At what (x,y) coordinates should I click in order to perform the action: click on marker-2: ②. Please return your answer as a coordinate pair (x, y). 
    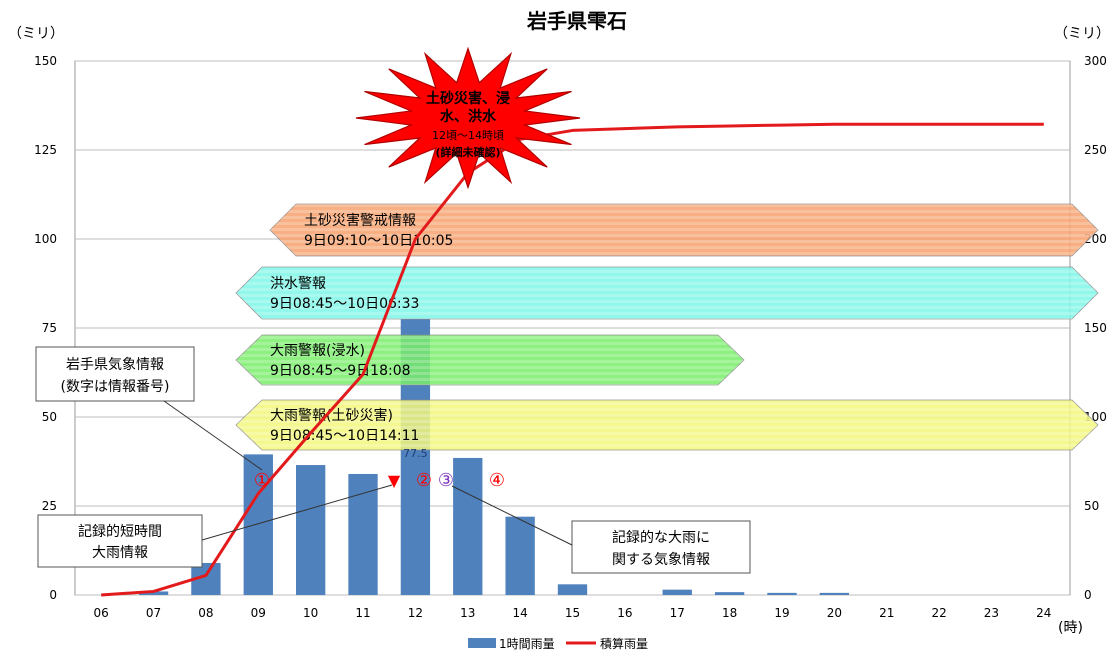
    Looking at the image, I should click on (424, 480).